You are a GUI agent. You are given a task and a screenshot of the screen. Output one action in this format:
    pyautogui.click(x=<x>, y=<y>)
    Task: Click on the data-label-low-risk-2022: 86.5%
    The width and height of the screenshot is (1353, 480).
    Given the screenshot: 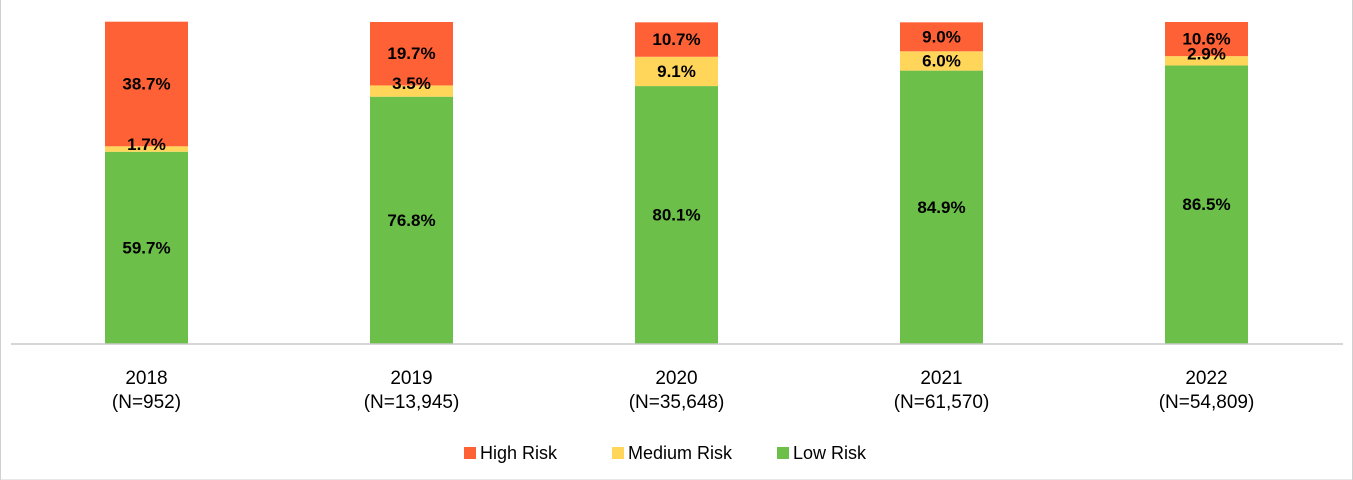 What is the action you would take?
    pyautogui.click(x=1206, y=204)
    